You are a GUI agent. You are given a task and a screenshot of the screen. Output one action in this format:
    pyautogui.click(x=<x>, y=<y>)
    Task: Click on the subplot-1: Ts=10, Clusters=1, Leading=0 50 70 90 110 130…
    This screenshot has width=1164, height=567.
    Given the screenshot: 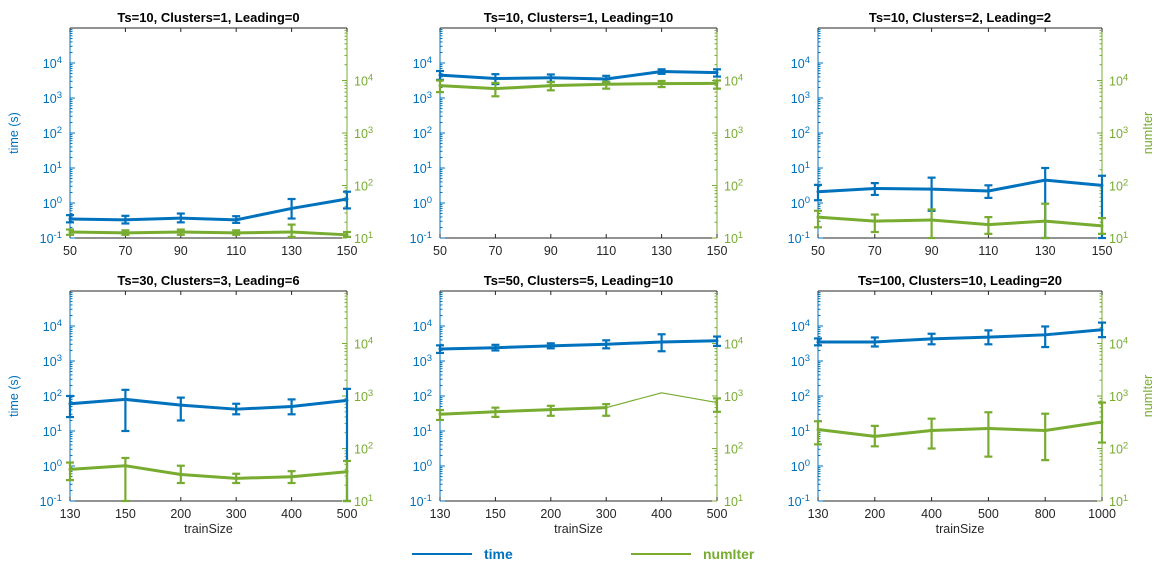 What is the action you would take?
    pyautogui.click(x=190, y=134)
    